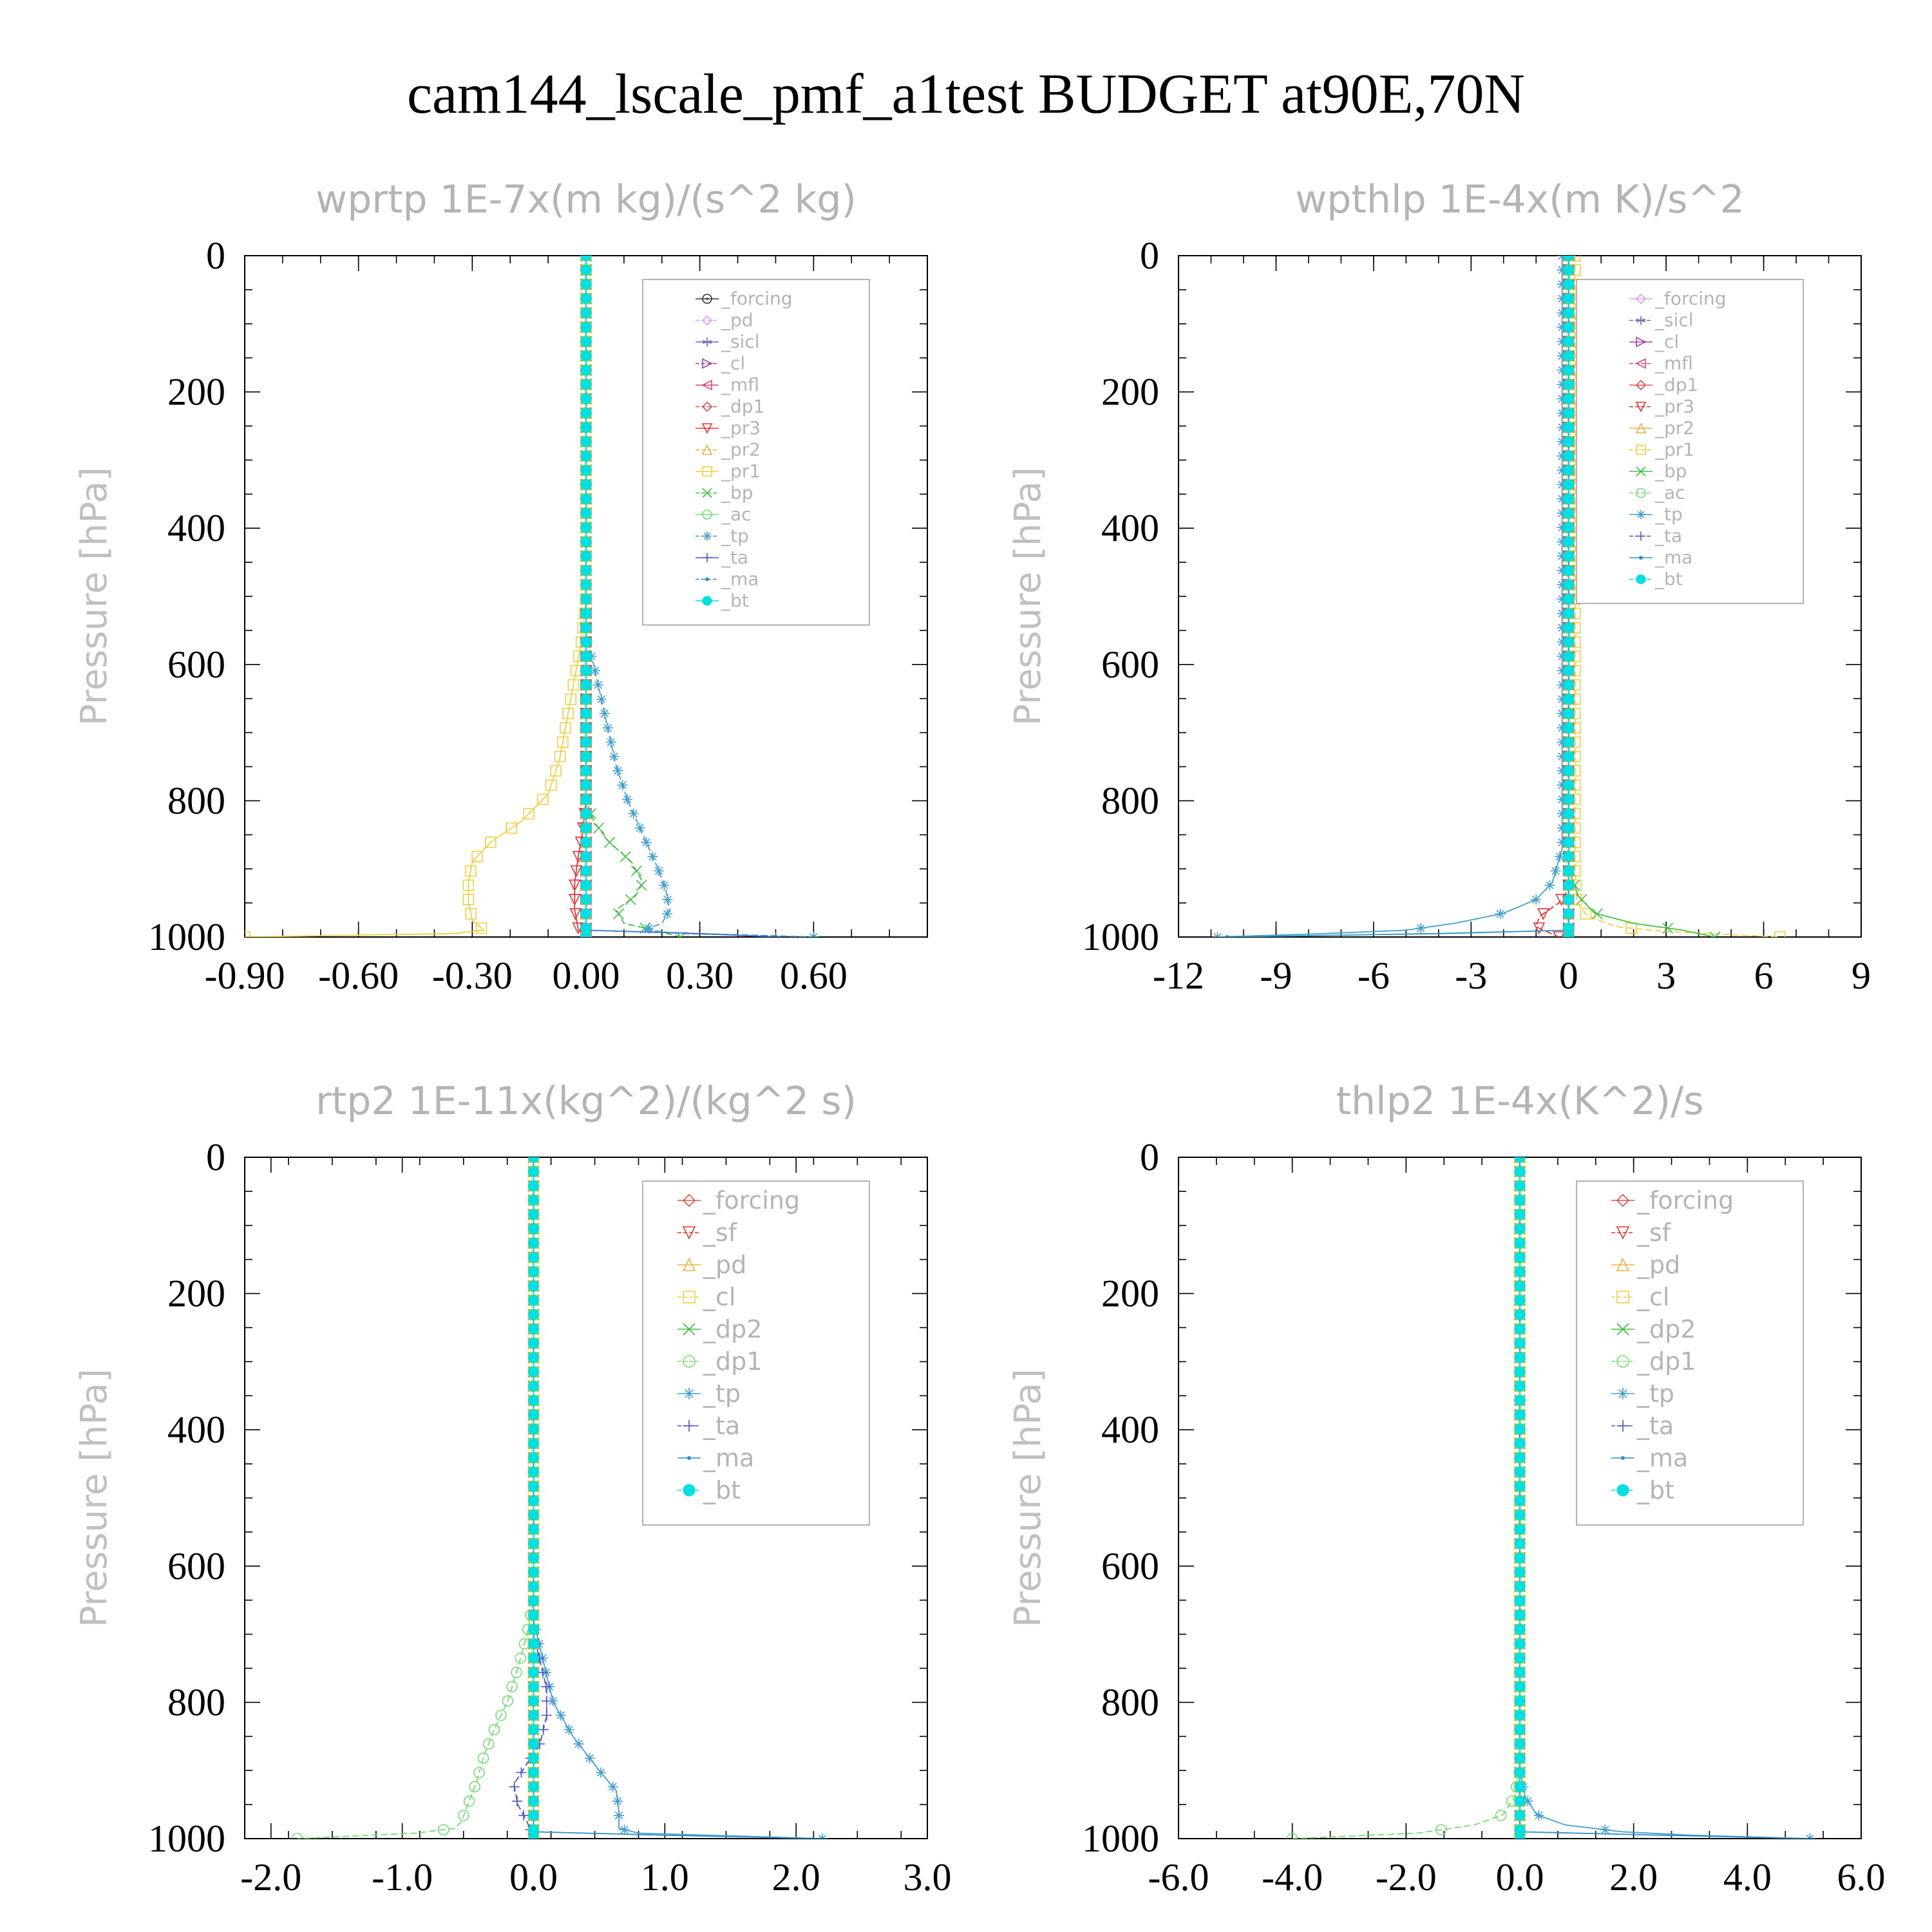 The image size is (1932, 1932). Describe the element at coordinates (94, 596) in the screenshot. I see `y-axis-label: Pressure [hPa]` at that location.